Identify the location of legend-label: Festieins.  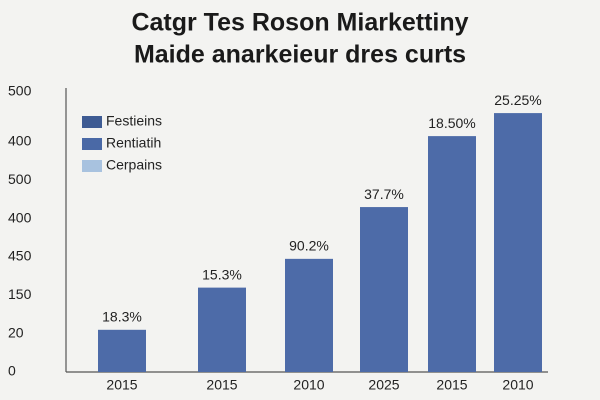
(134, 121).